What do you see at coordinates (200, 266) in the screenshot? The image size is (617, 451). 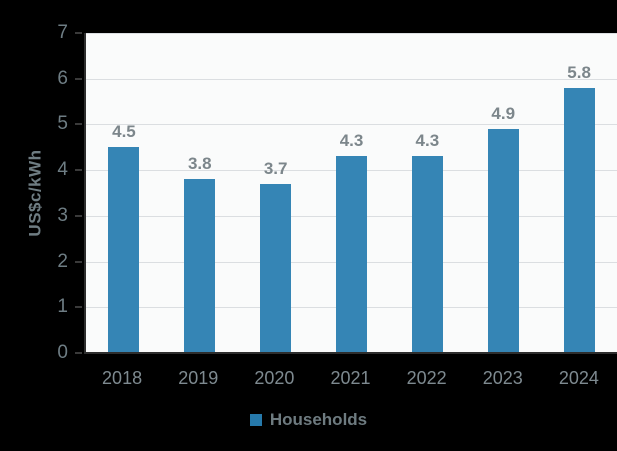 I see `bar-2019` at bounding box center [200, 266].